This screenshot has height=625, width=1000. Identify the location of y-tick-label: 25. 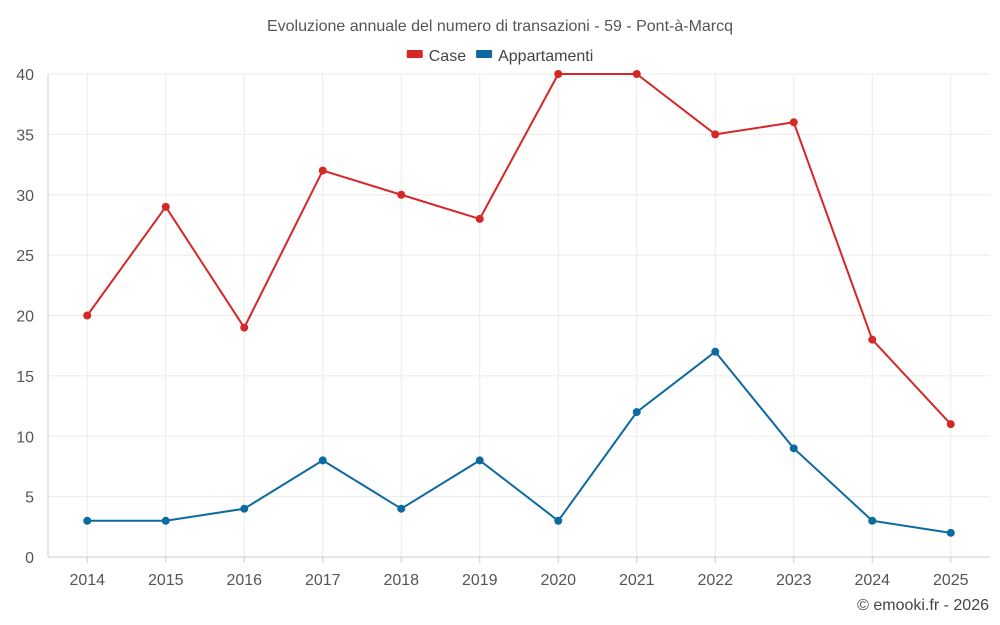
(25, 256).